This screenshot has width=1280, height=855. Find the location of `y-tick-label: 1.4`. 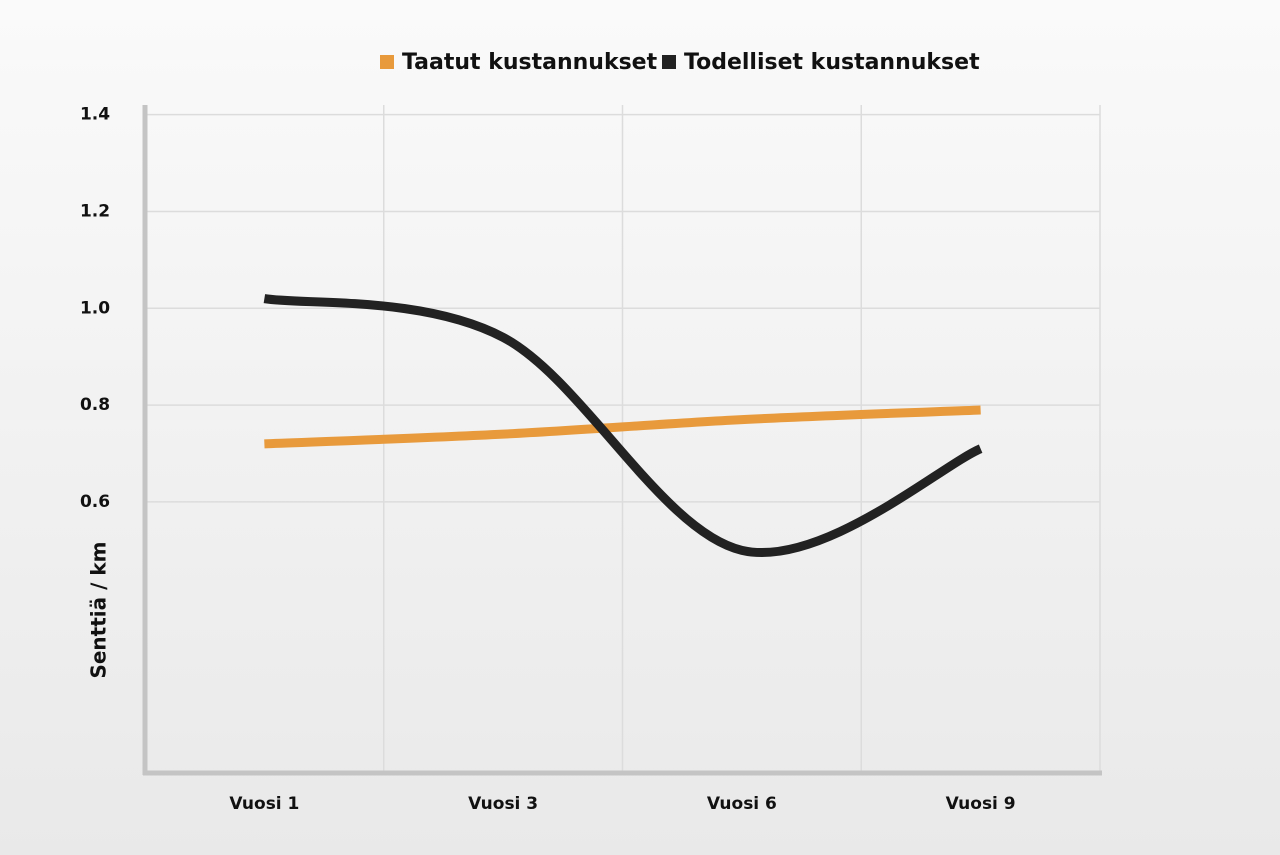

y-tick-label: 1.4 is located at coordinates (95, 115).